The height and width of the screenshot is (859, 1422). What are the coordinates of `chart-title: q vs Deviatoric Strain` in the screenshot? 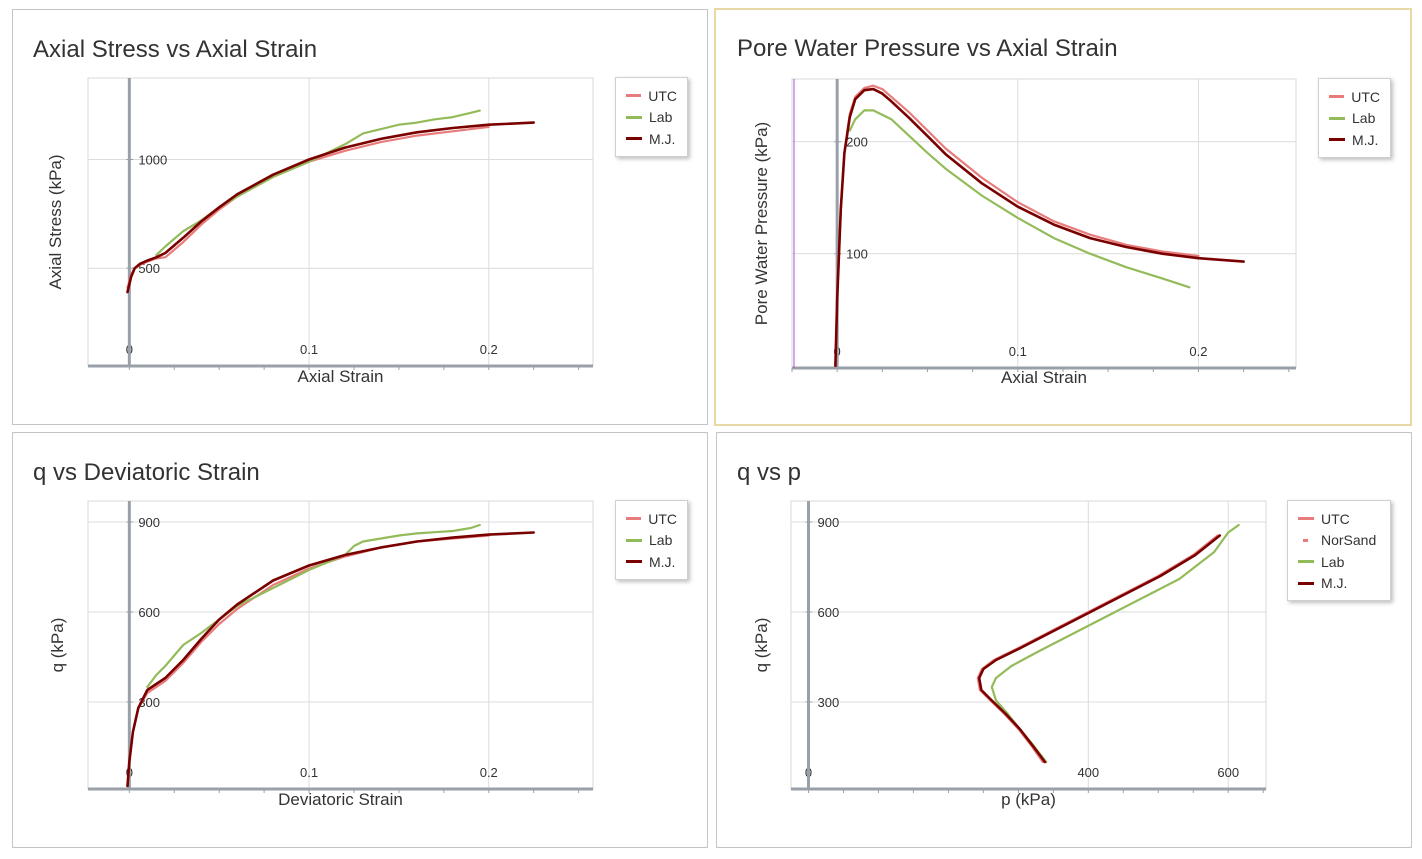 It's located at (146, 472).